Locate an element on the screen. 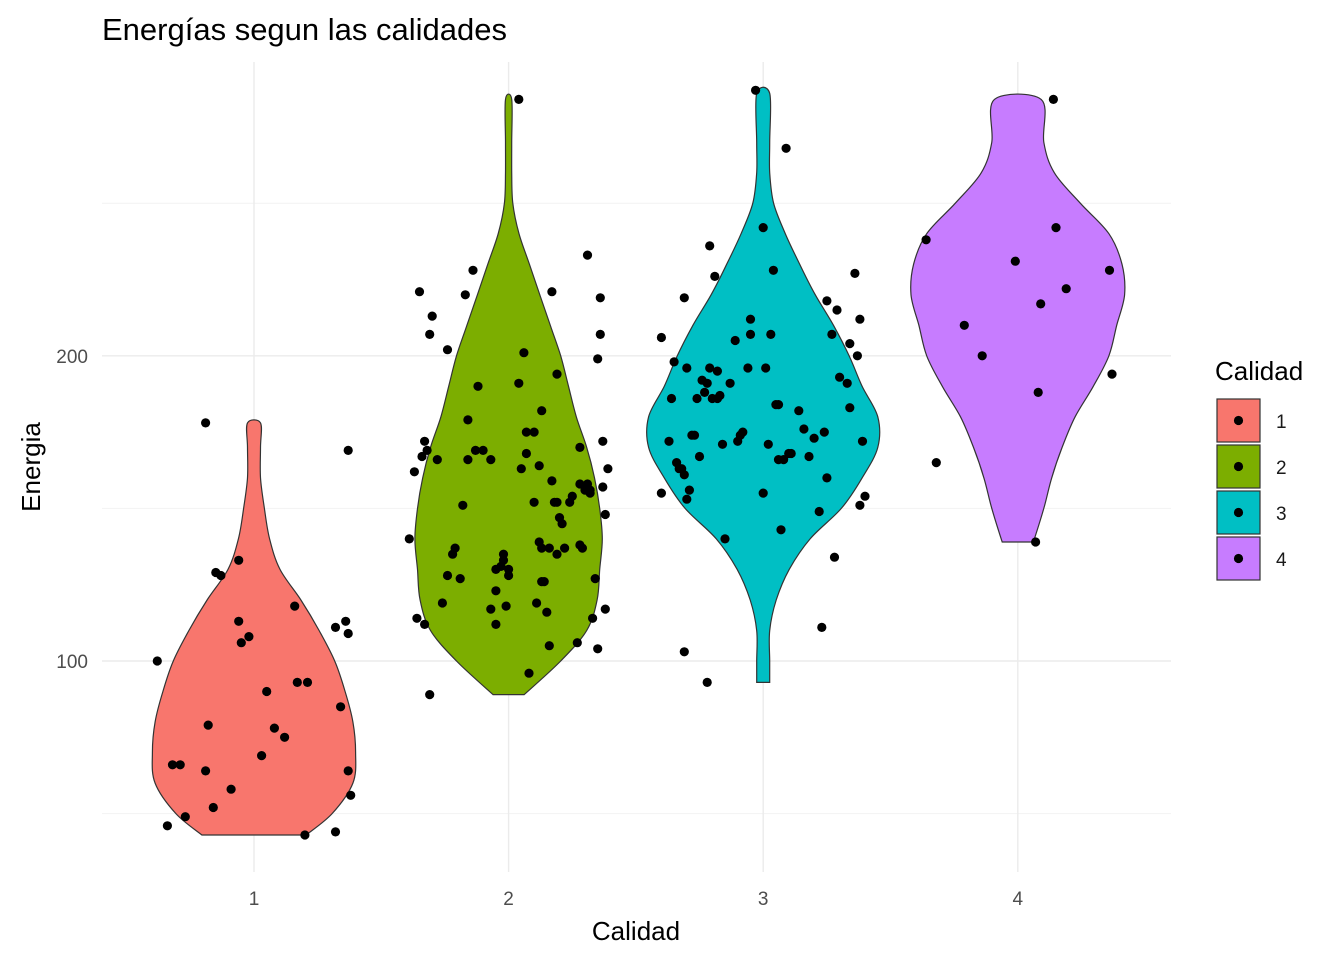  y-tick-label: 200 is located at coordinates (72, 357).